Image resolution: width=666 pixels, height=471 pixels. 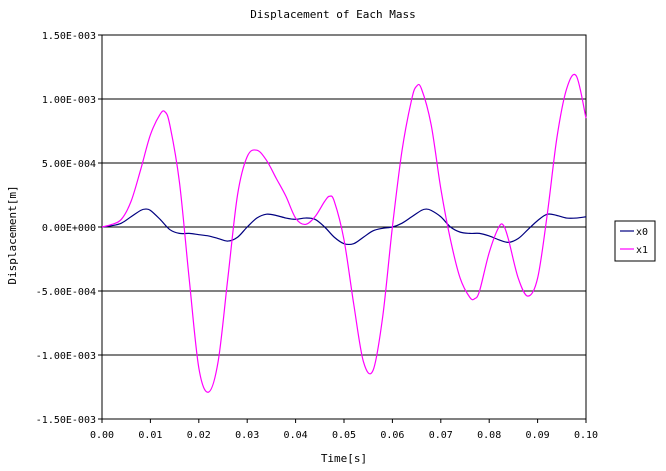 What do you see at coordinates (489, 435) in the screenshot?
I see `x-tick-label: 0.08` at bounding box center [489, 435].